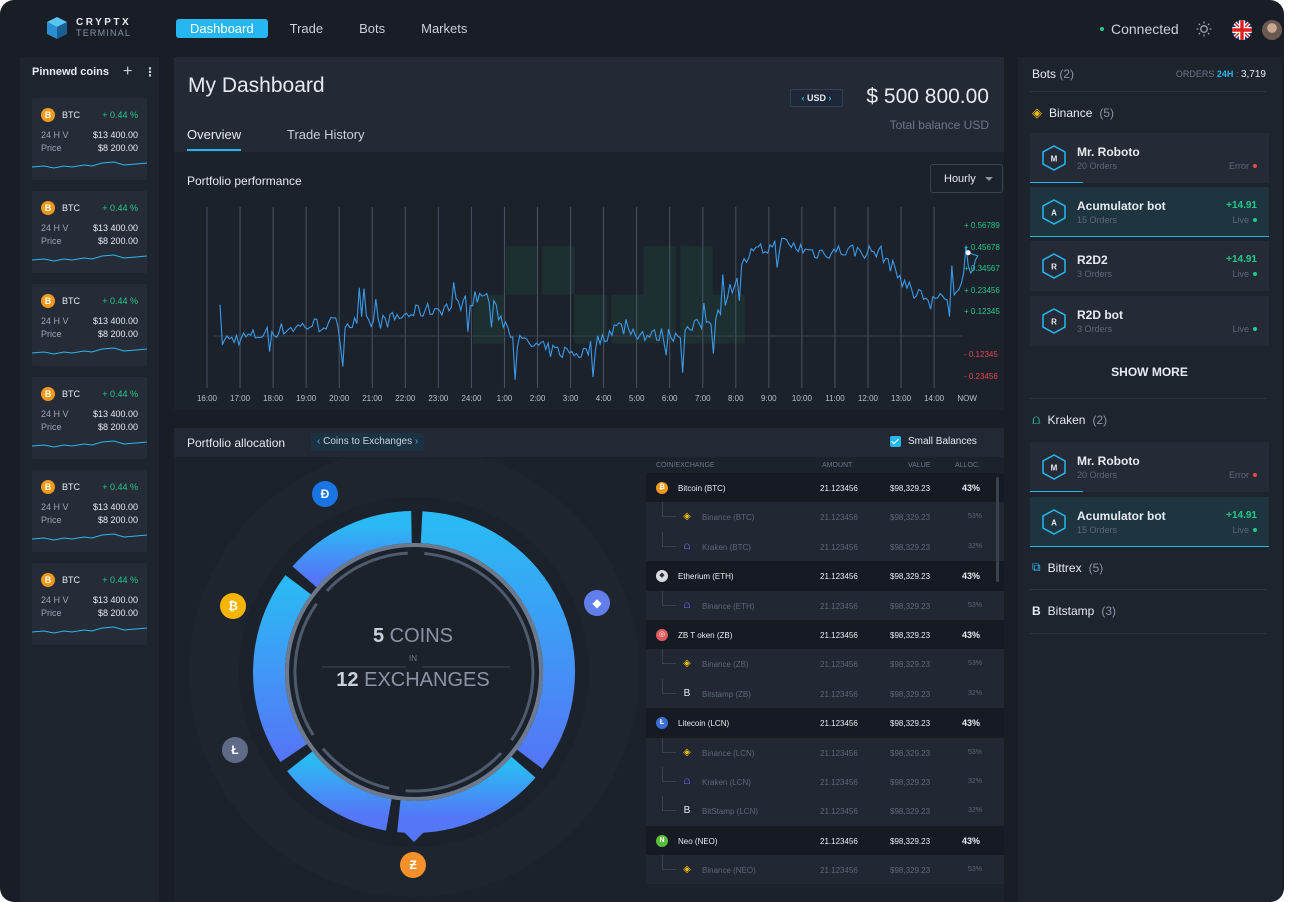 Image resolution: width=1302 pixels, height=902 pixels. What do you see at coordinates (368, 442) in the screenshot?
I see `allocation-mode-selector: ‹ Coins to Exchanges ›` at bounding box center [368, 442].